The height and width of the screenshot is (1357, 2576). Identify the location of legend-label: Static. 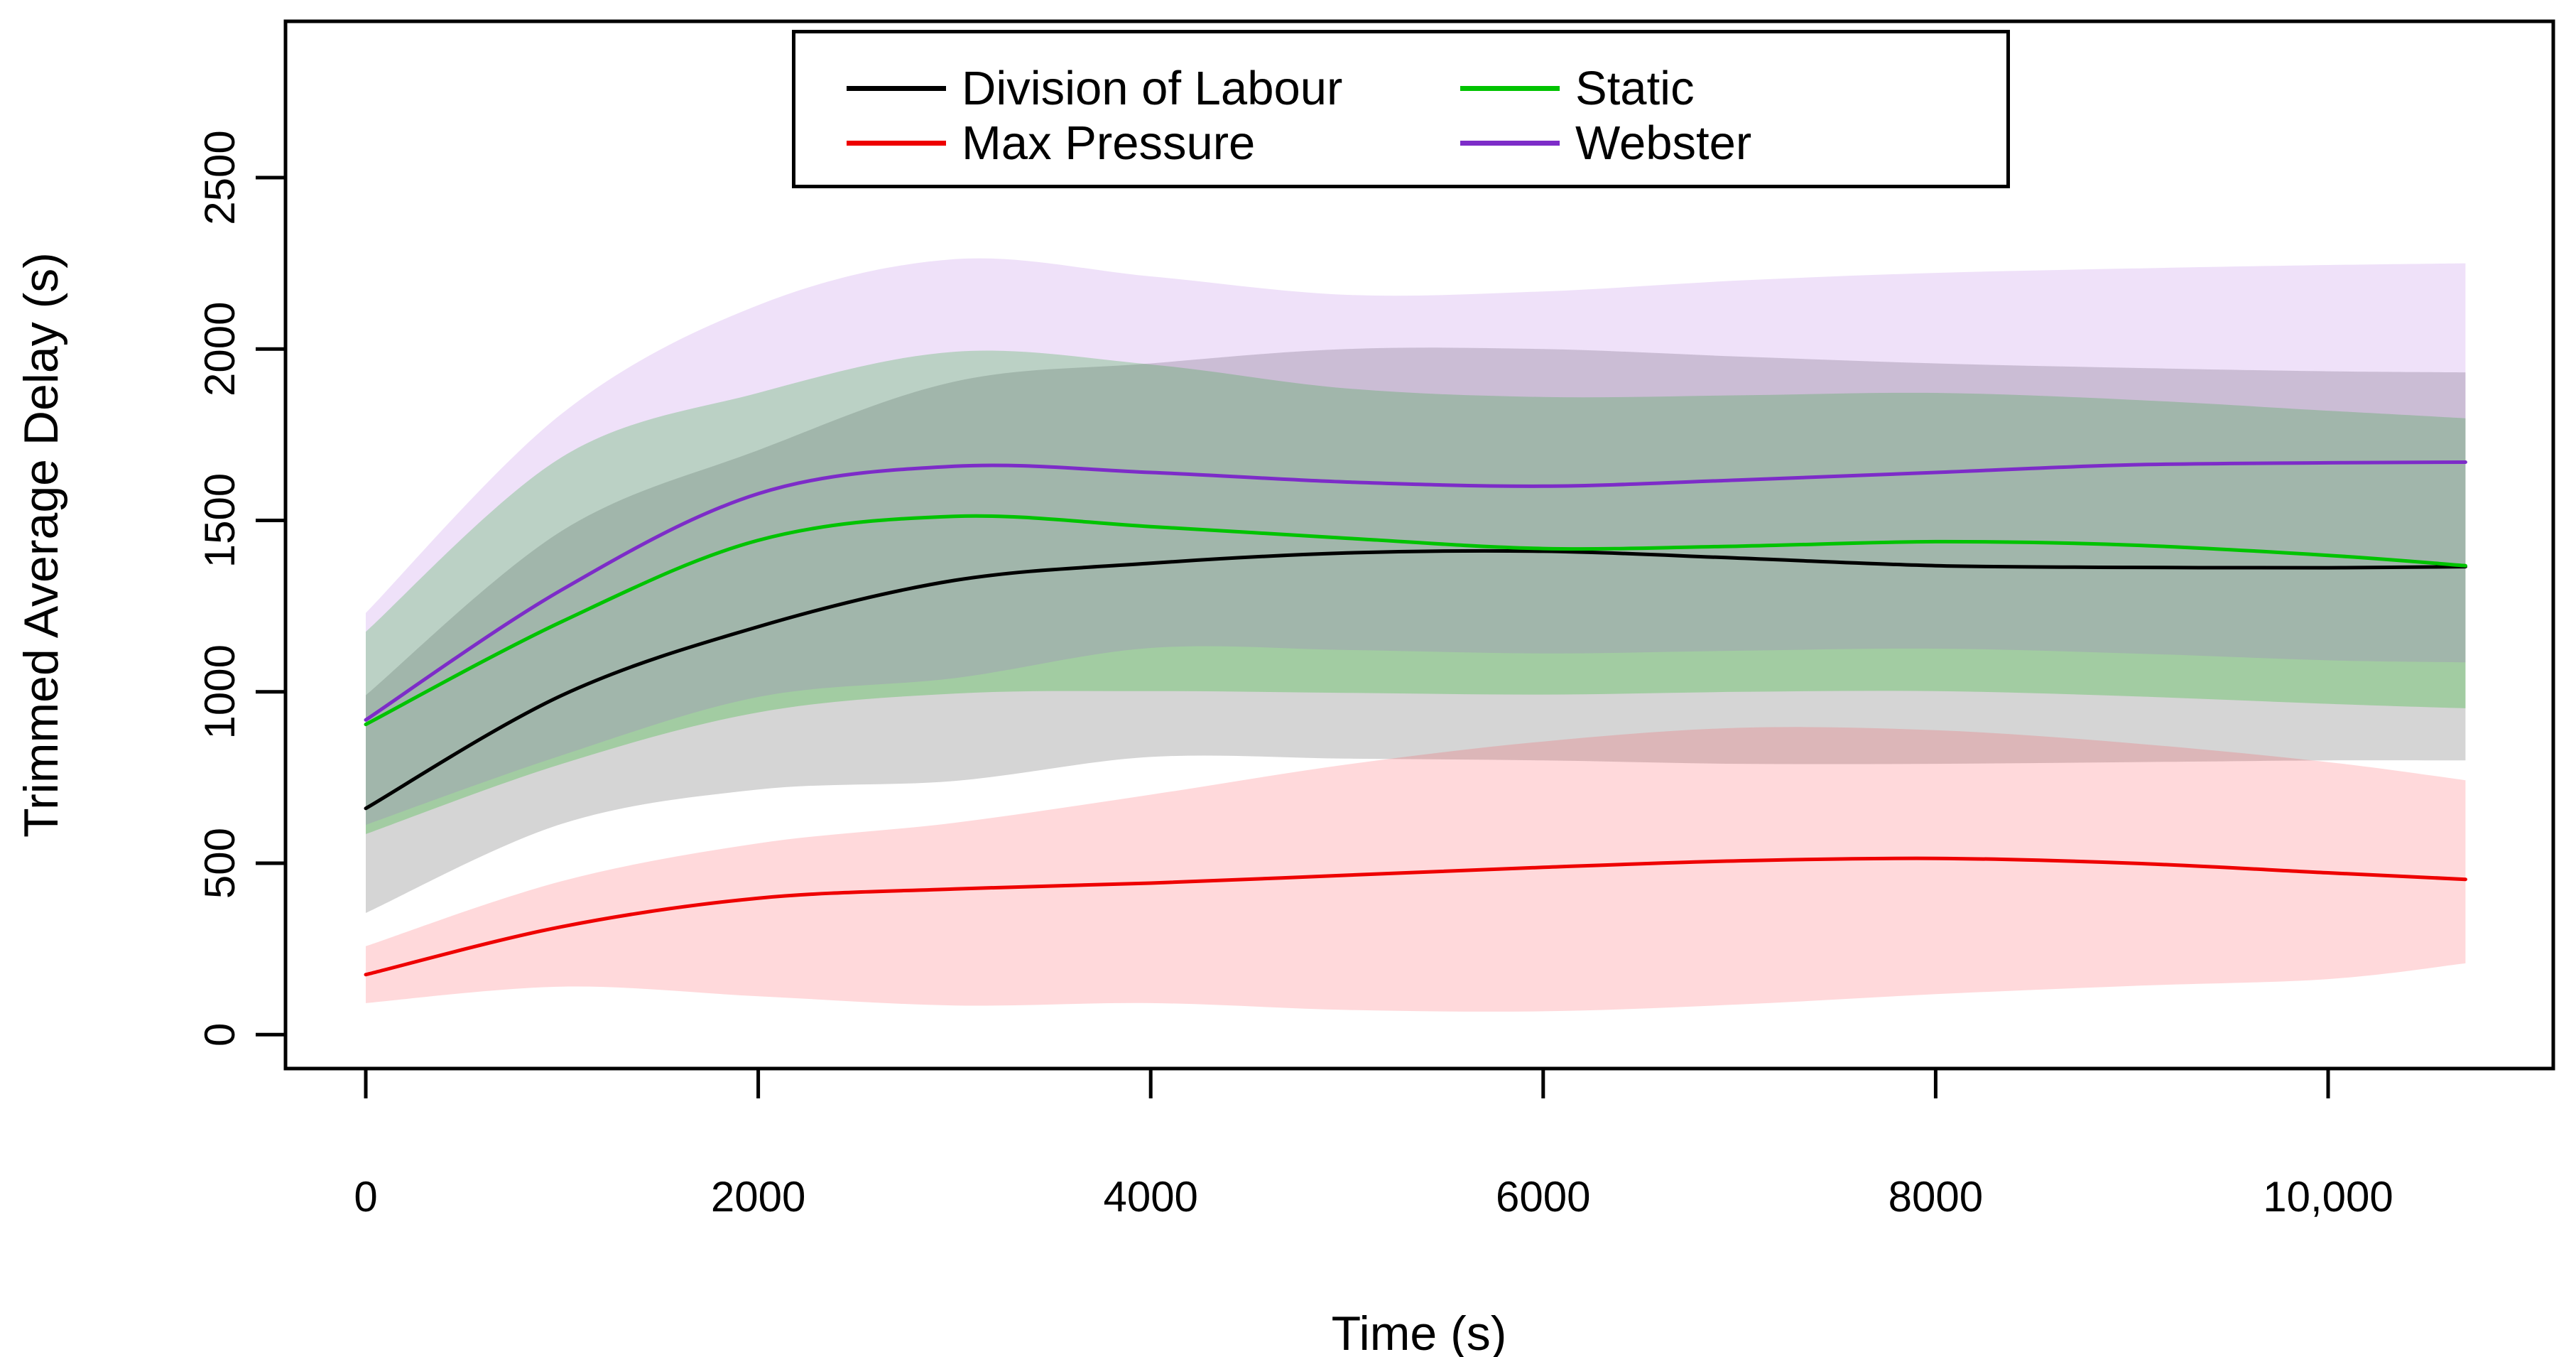
(1635, 88).